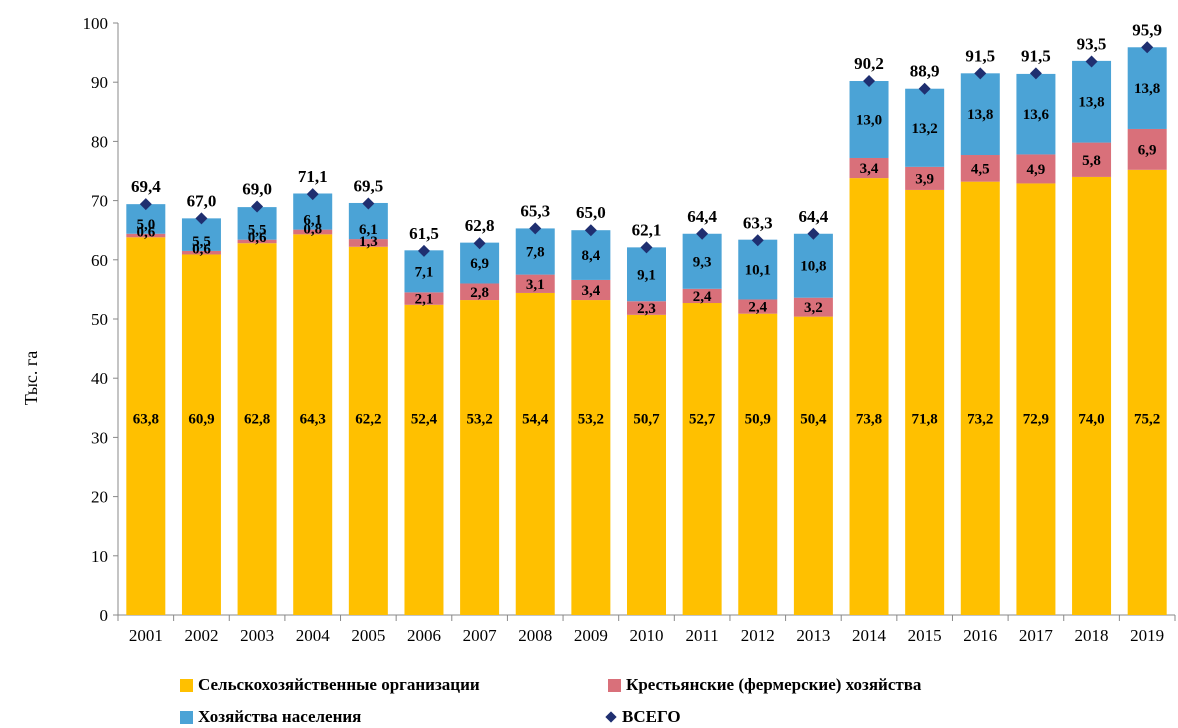 This screenshot has width=1178, height=728. I want to click on y-tick-label: 100, so click(96, 23).